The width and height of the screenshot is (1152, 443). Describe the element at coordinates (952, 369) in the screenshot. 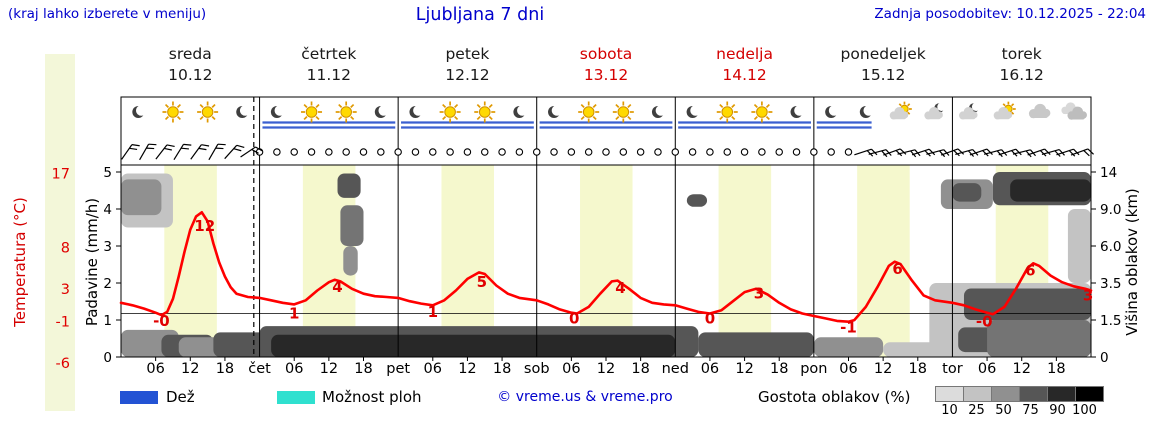

I see `x-day-abbrev: tor` at that location.